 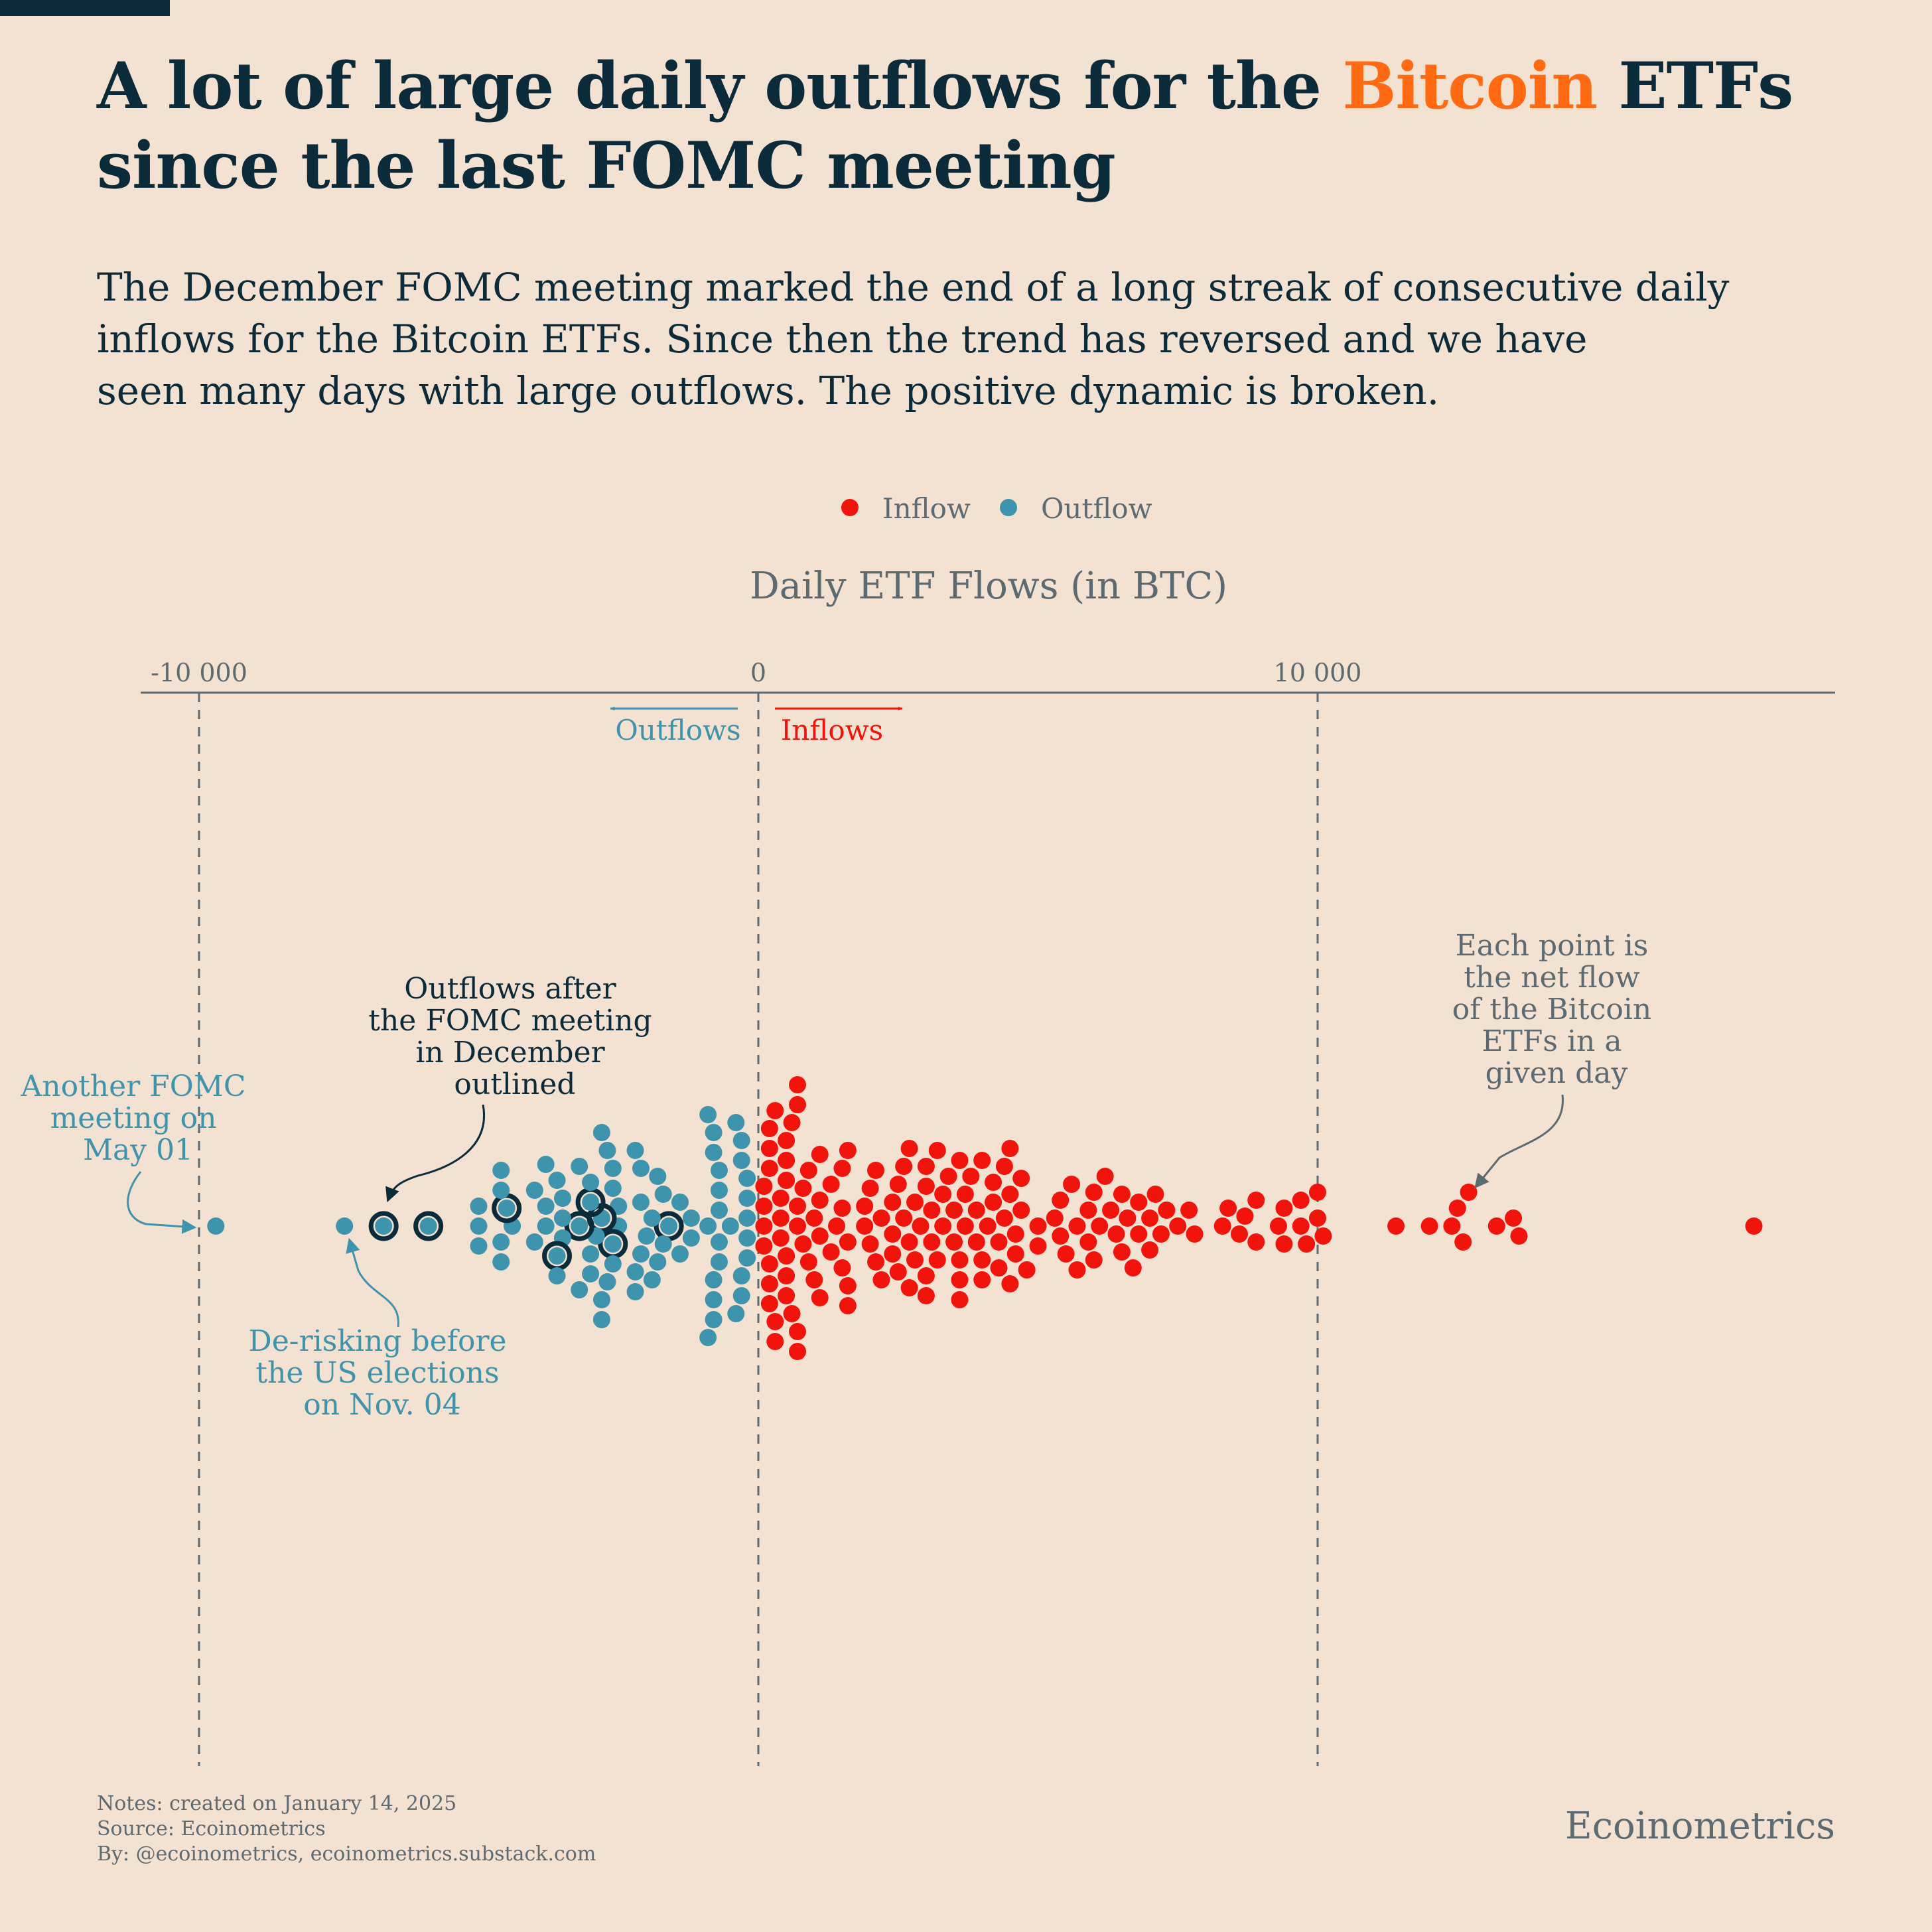 What do you see at coordinates (162, 1202) in the screenshot?
I see `annotation-may-fomc-arrow` at bounding box center [162, 1202].